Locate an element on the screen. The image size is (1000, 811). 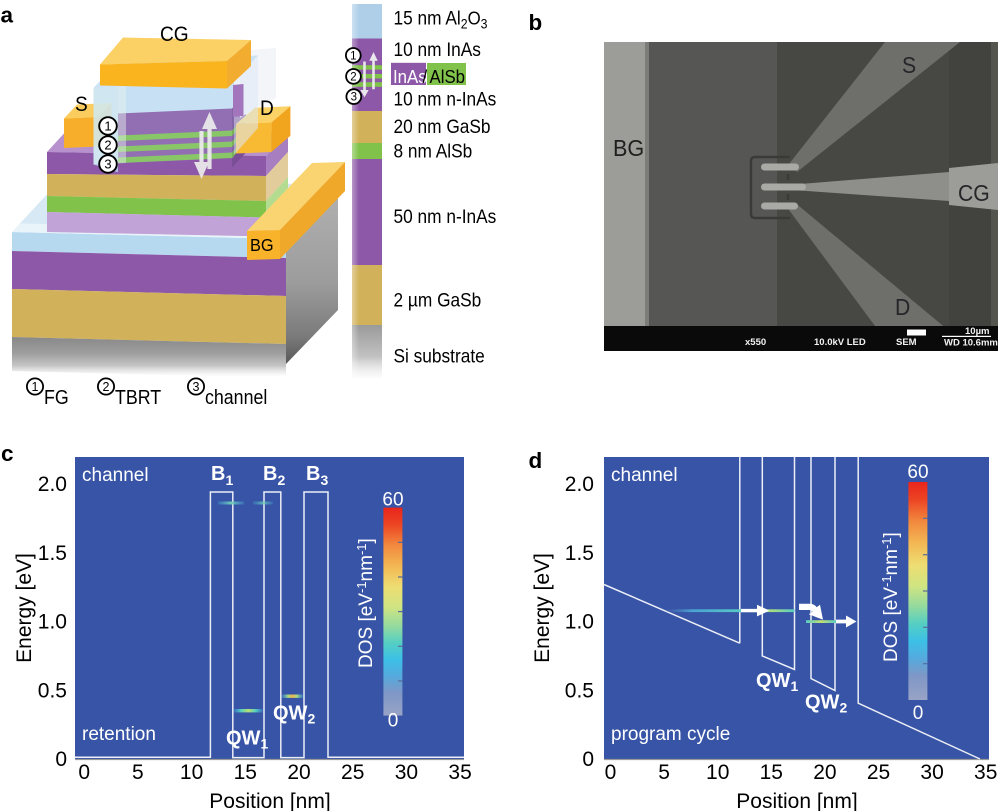
svg-text: SEM is located at coordinates (906, 342).